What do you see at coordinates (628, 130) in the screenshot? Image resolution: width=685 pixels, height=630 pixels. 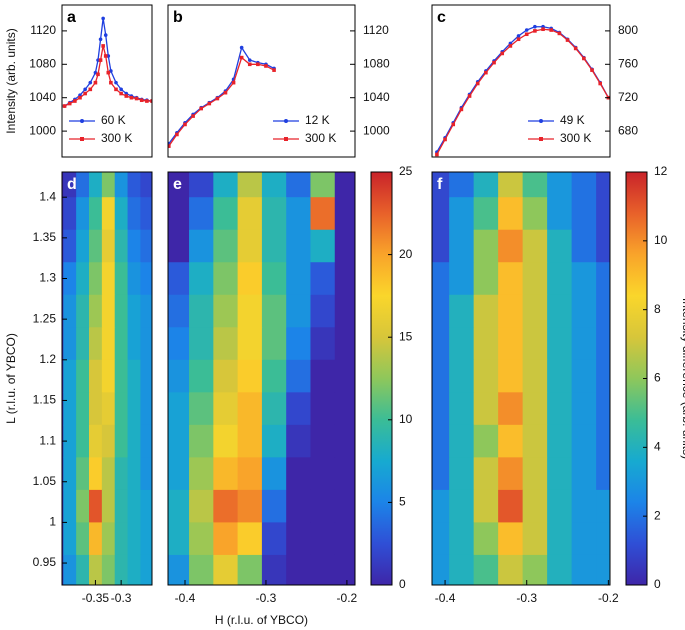 I see `y-tick-label: 680` at bounding box center [628, 130].